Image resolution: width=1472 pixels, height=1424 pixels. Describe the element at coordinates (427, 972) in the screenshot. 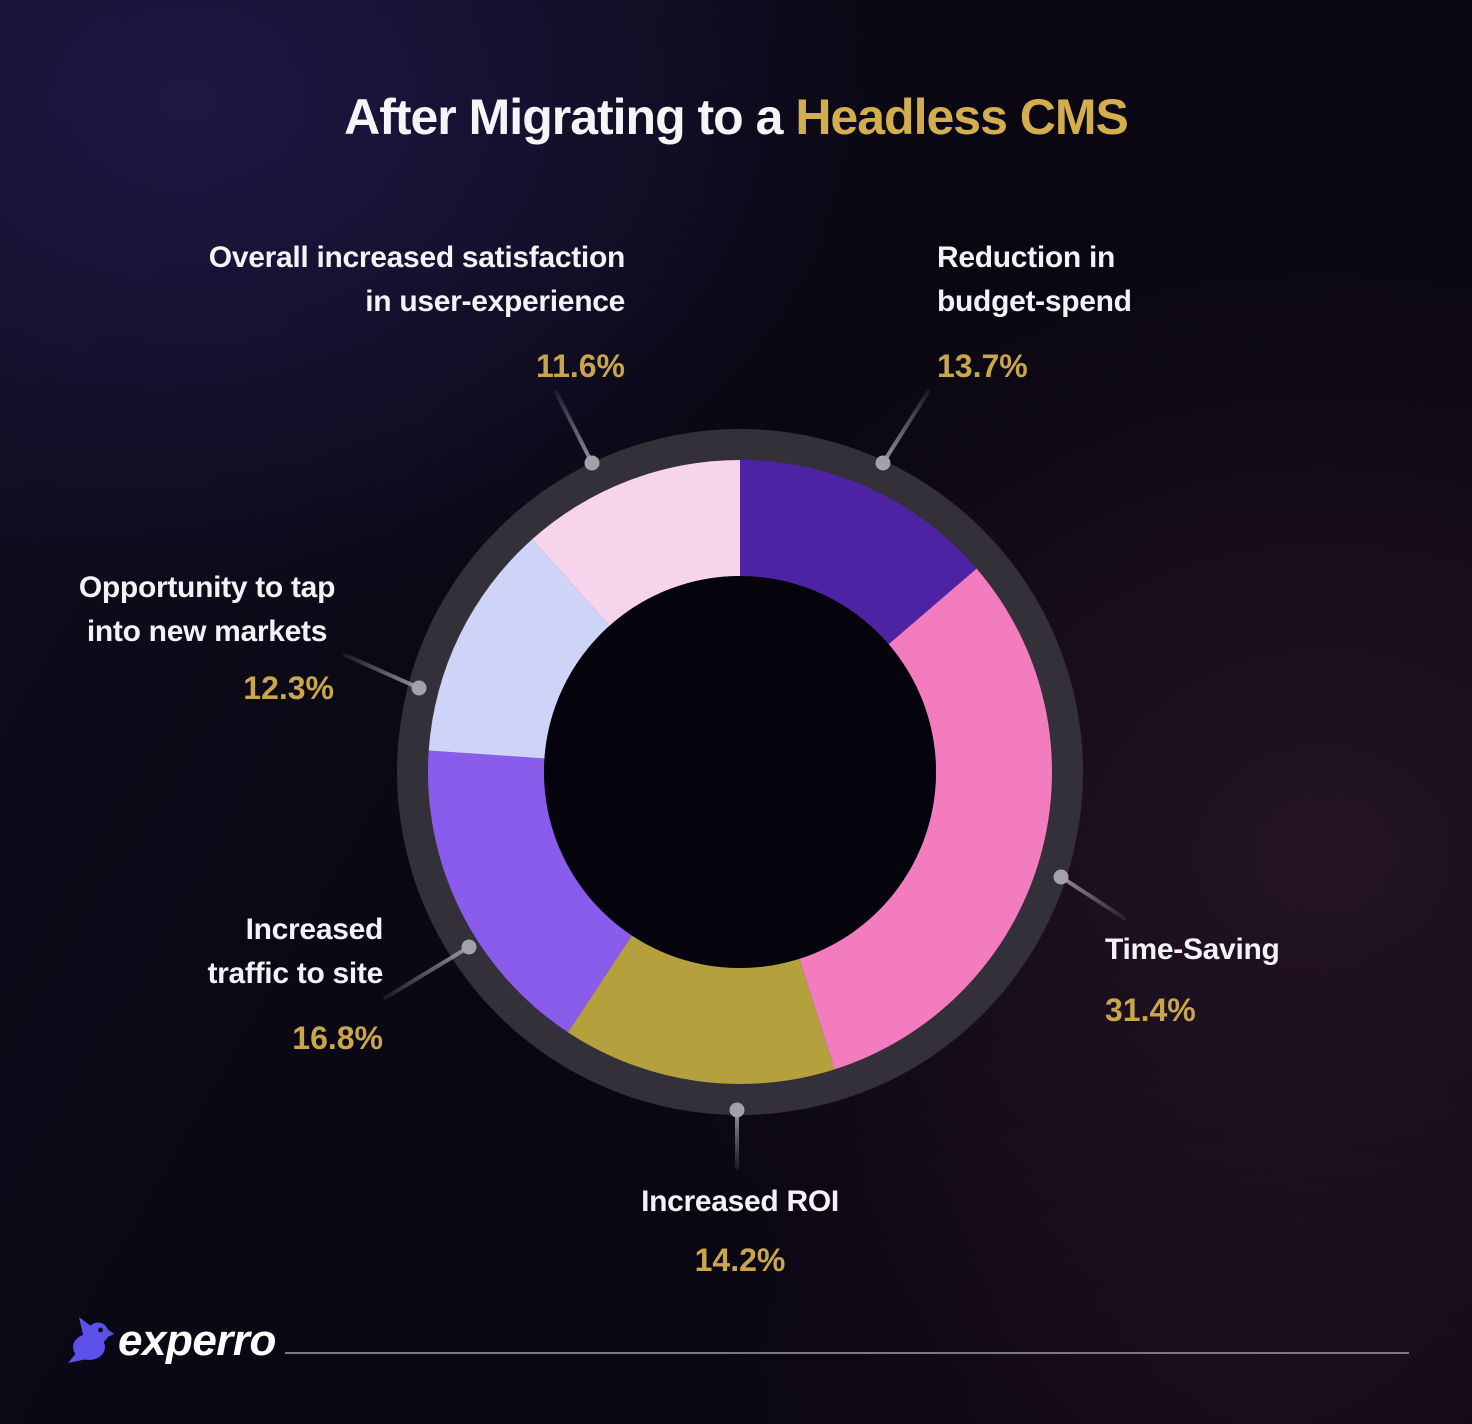

I see `leader-line-traffic` at that location.